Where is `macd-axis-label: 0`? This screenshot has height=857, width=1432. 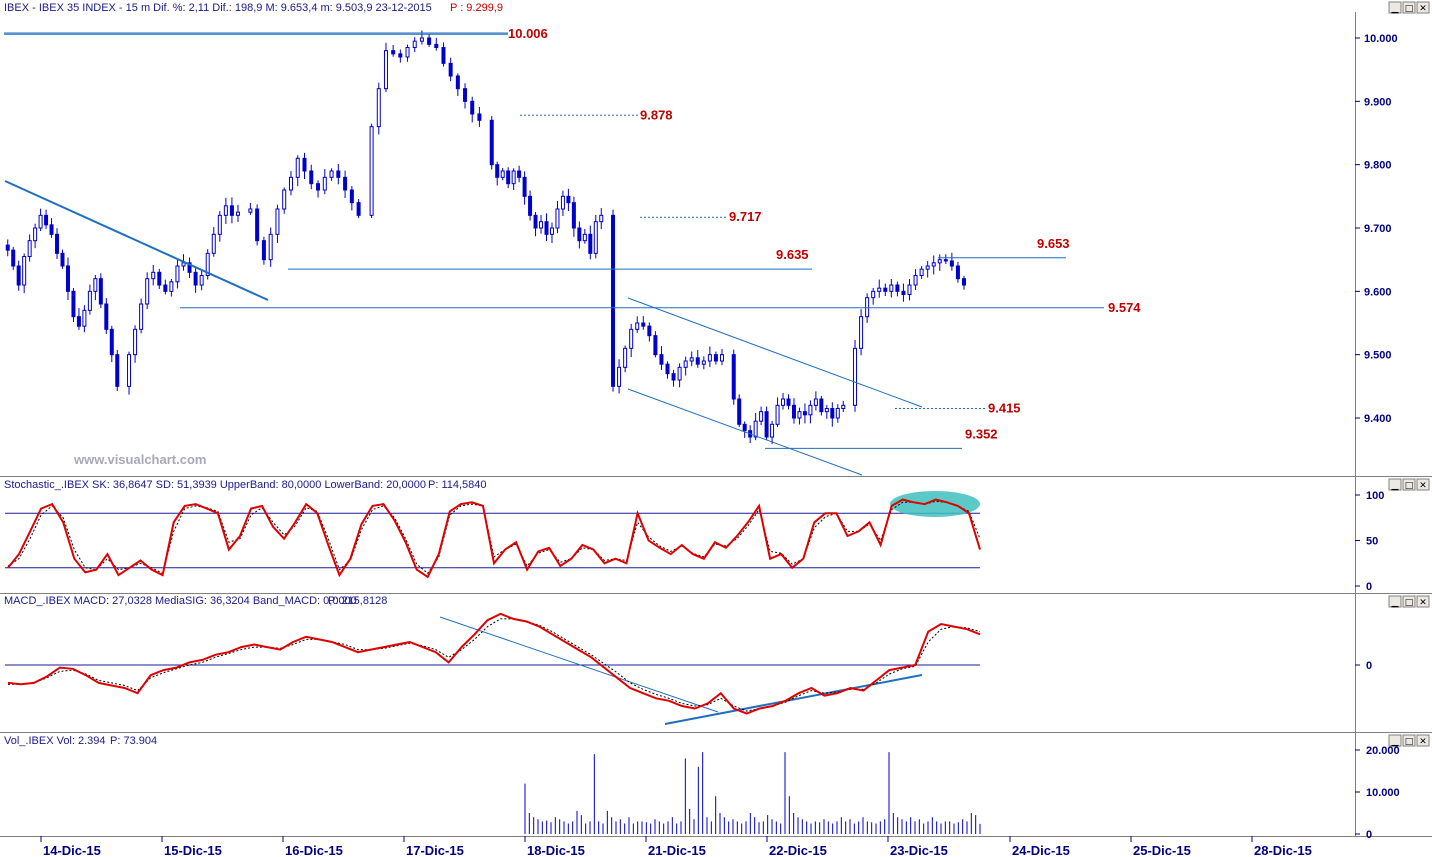
macd-axis-label: 0 is located at coordinates (1369, 666).